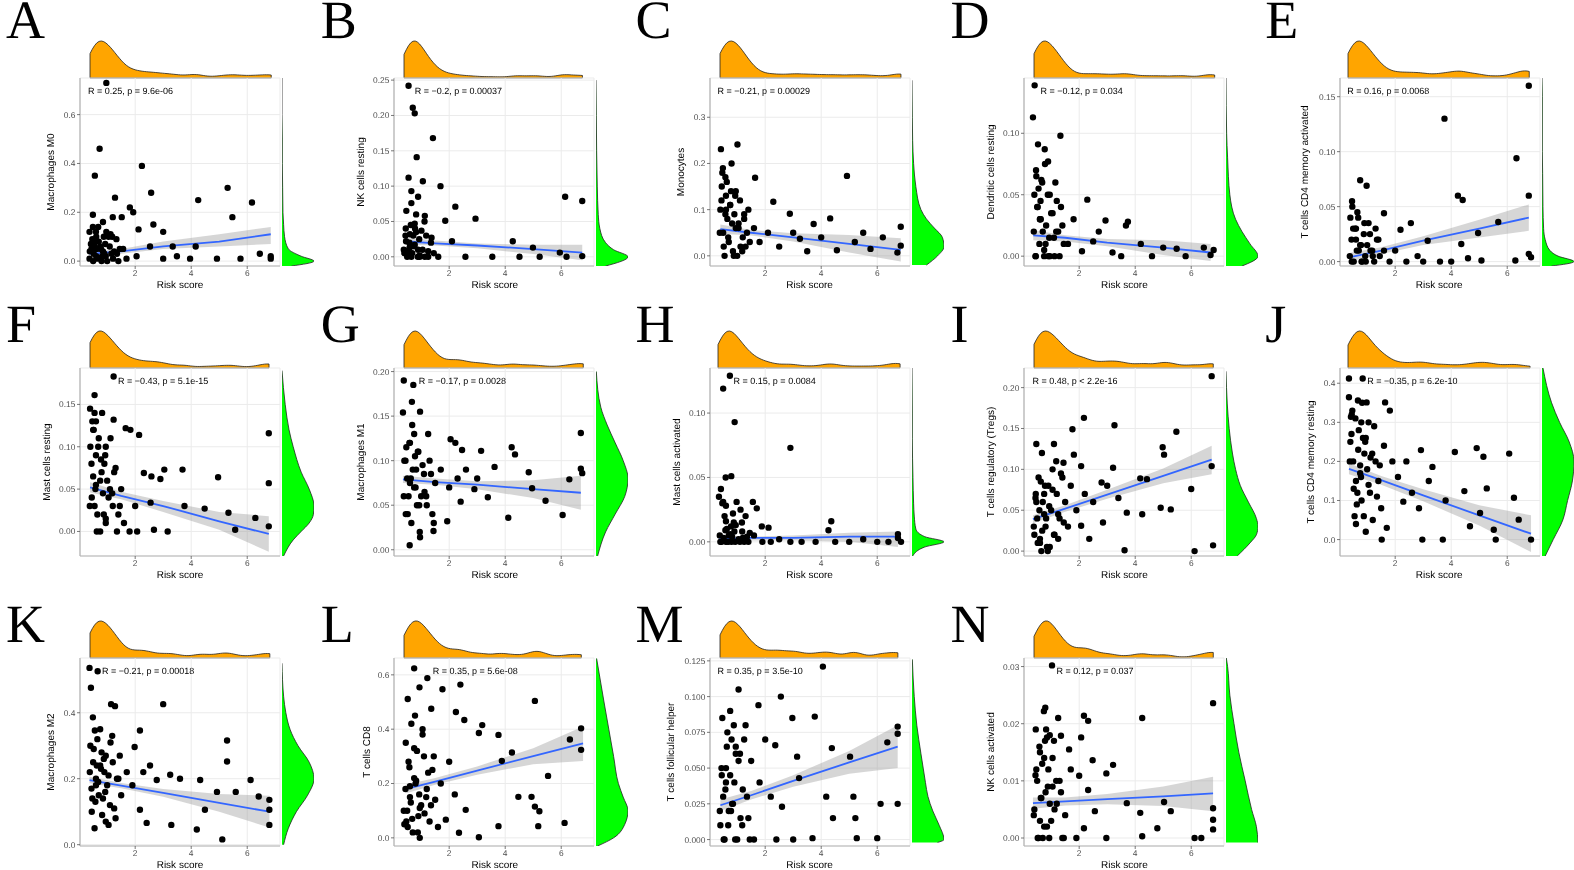 This screenshot has height=870, width=1574. I want to click on chart-title: C, so click(653, 25).